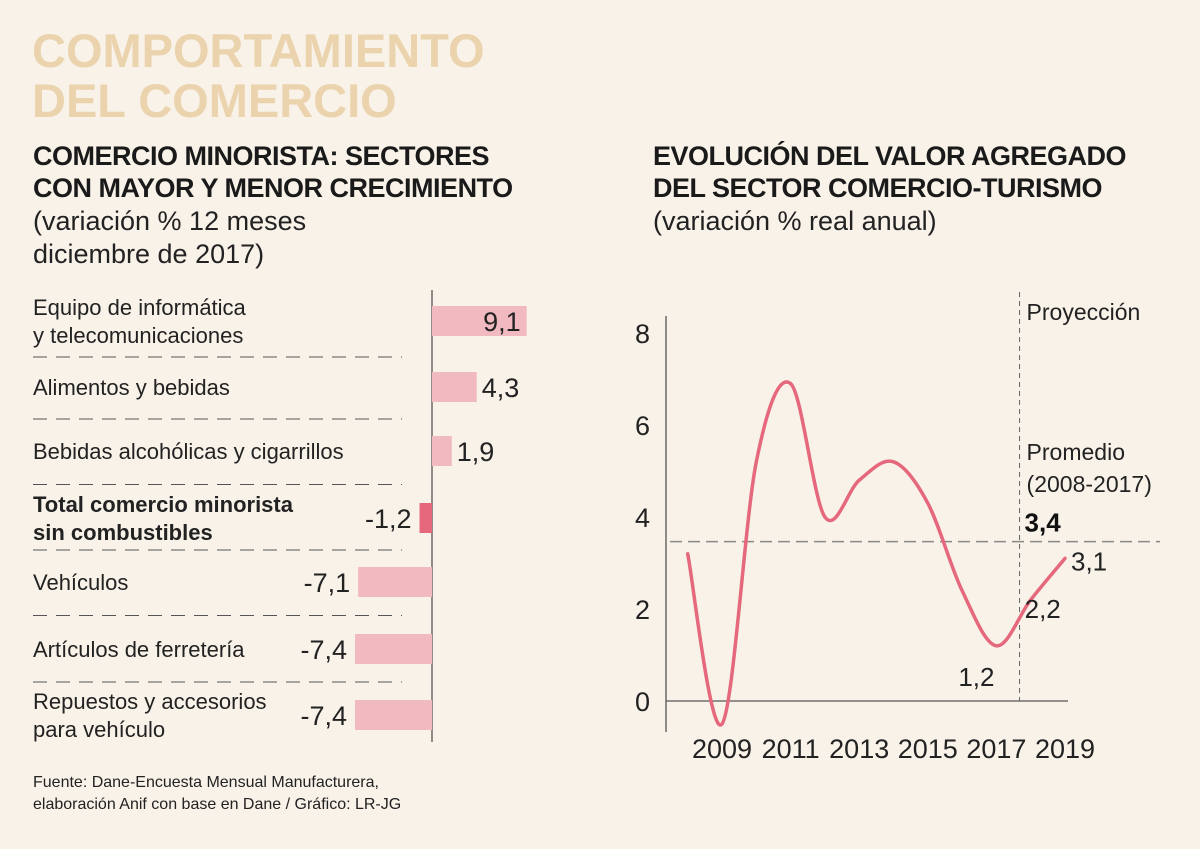  I want to click on line-chart-unit: (variación % real anual), so click(795, 221).